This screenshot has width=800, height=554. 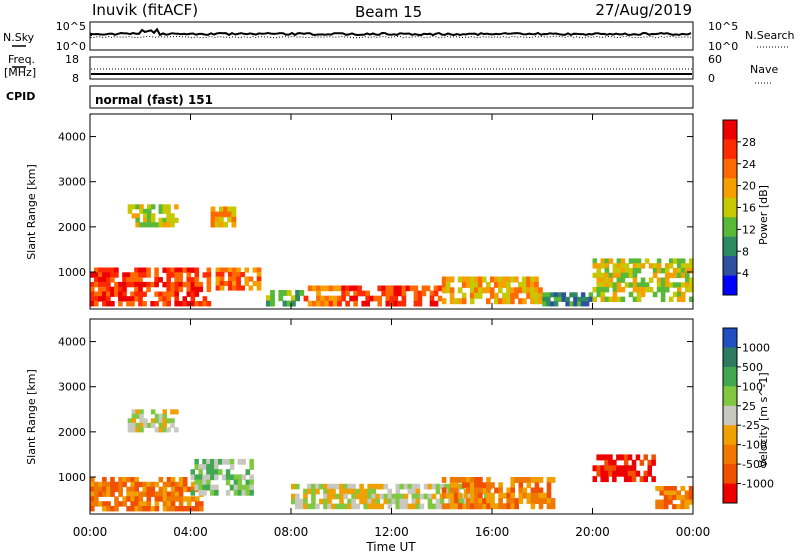 What do you see at coordinates (90, 532) in the screenshot?
I see `x-tick-label: 00:00` at bounding box center [90, 532].